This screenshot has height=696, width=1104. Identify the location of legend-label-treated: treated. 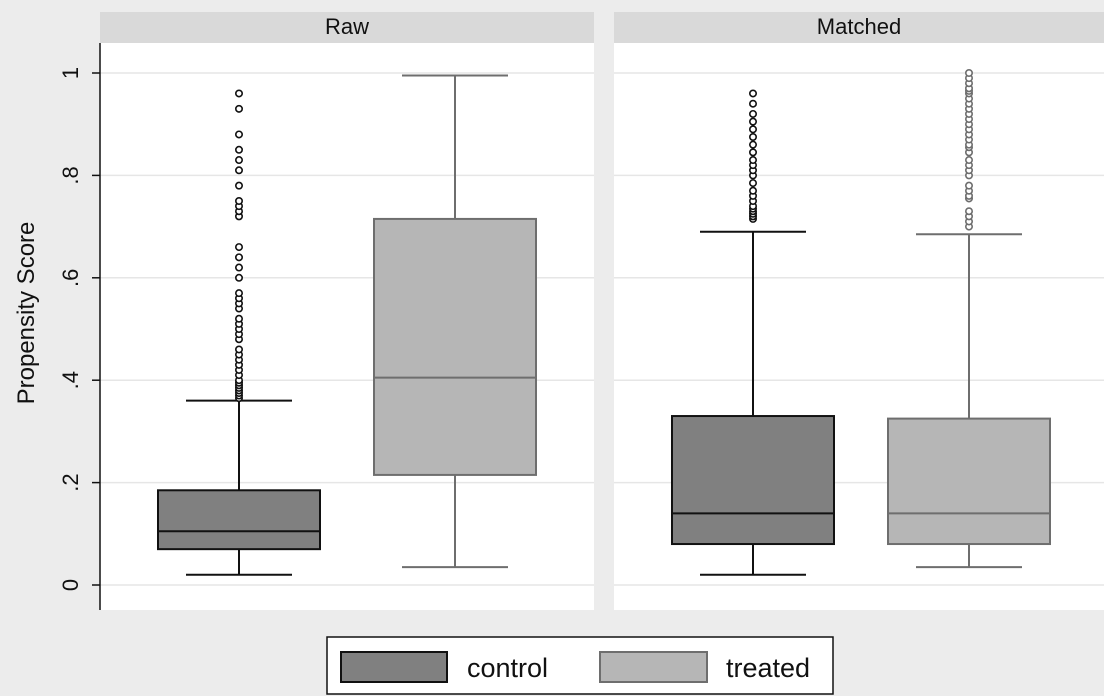
(768, 668).